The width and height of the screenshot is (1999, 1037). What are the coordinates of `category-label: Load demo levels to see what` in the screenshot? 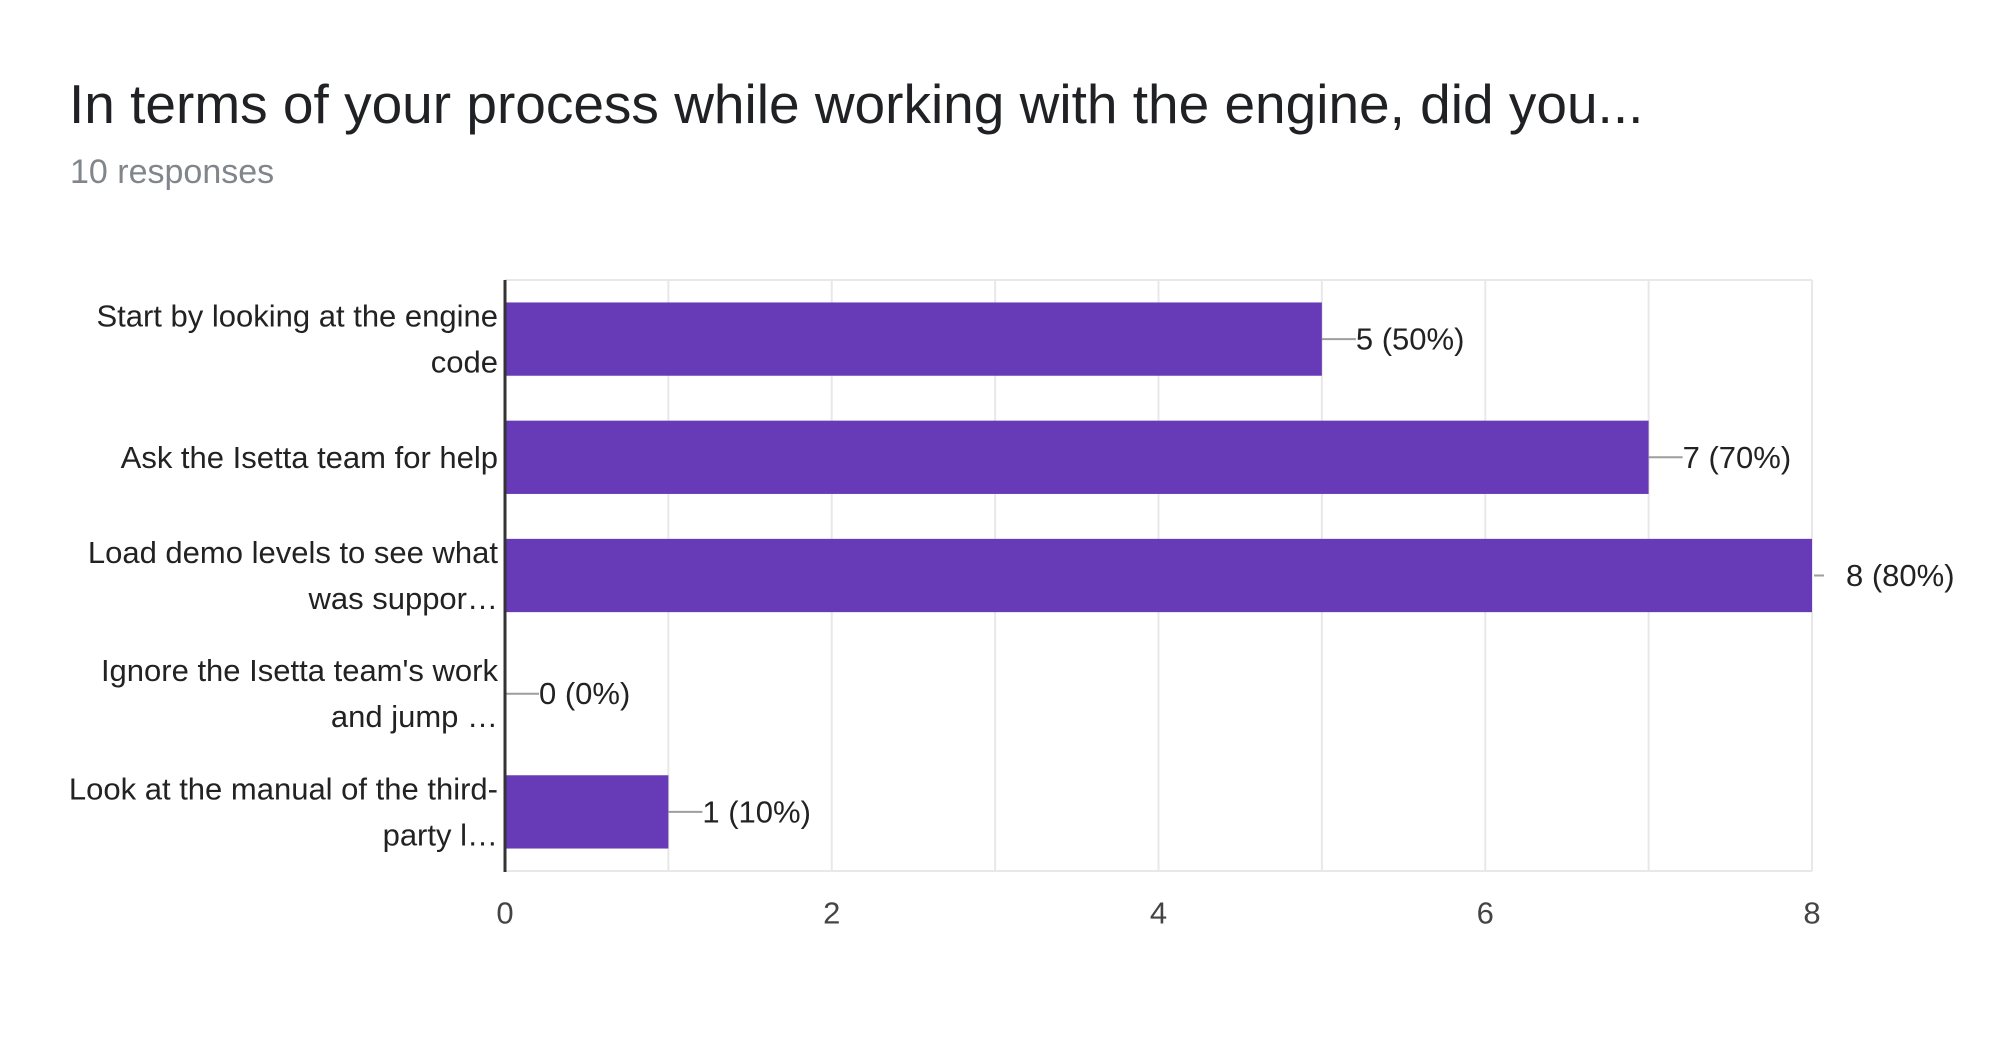 It's located at (293, 552).